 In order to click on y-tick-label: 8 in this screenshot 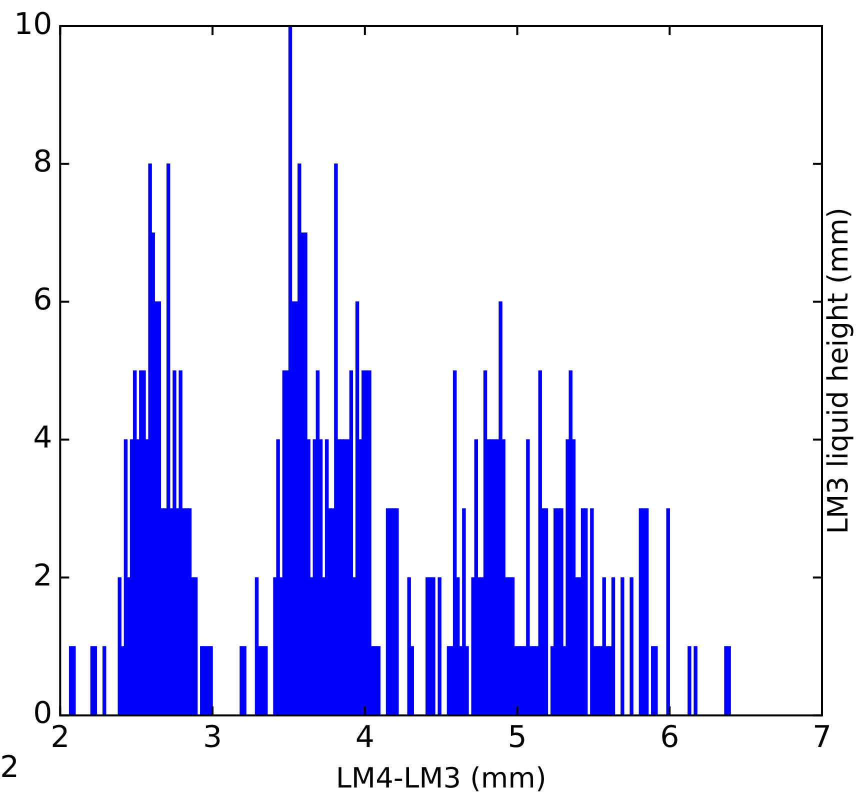, I will do `click(42, 162)`.